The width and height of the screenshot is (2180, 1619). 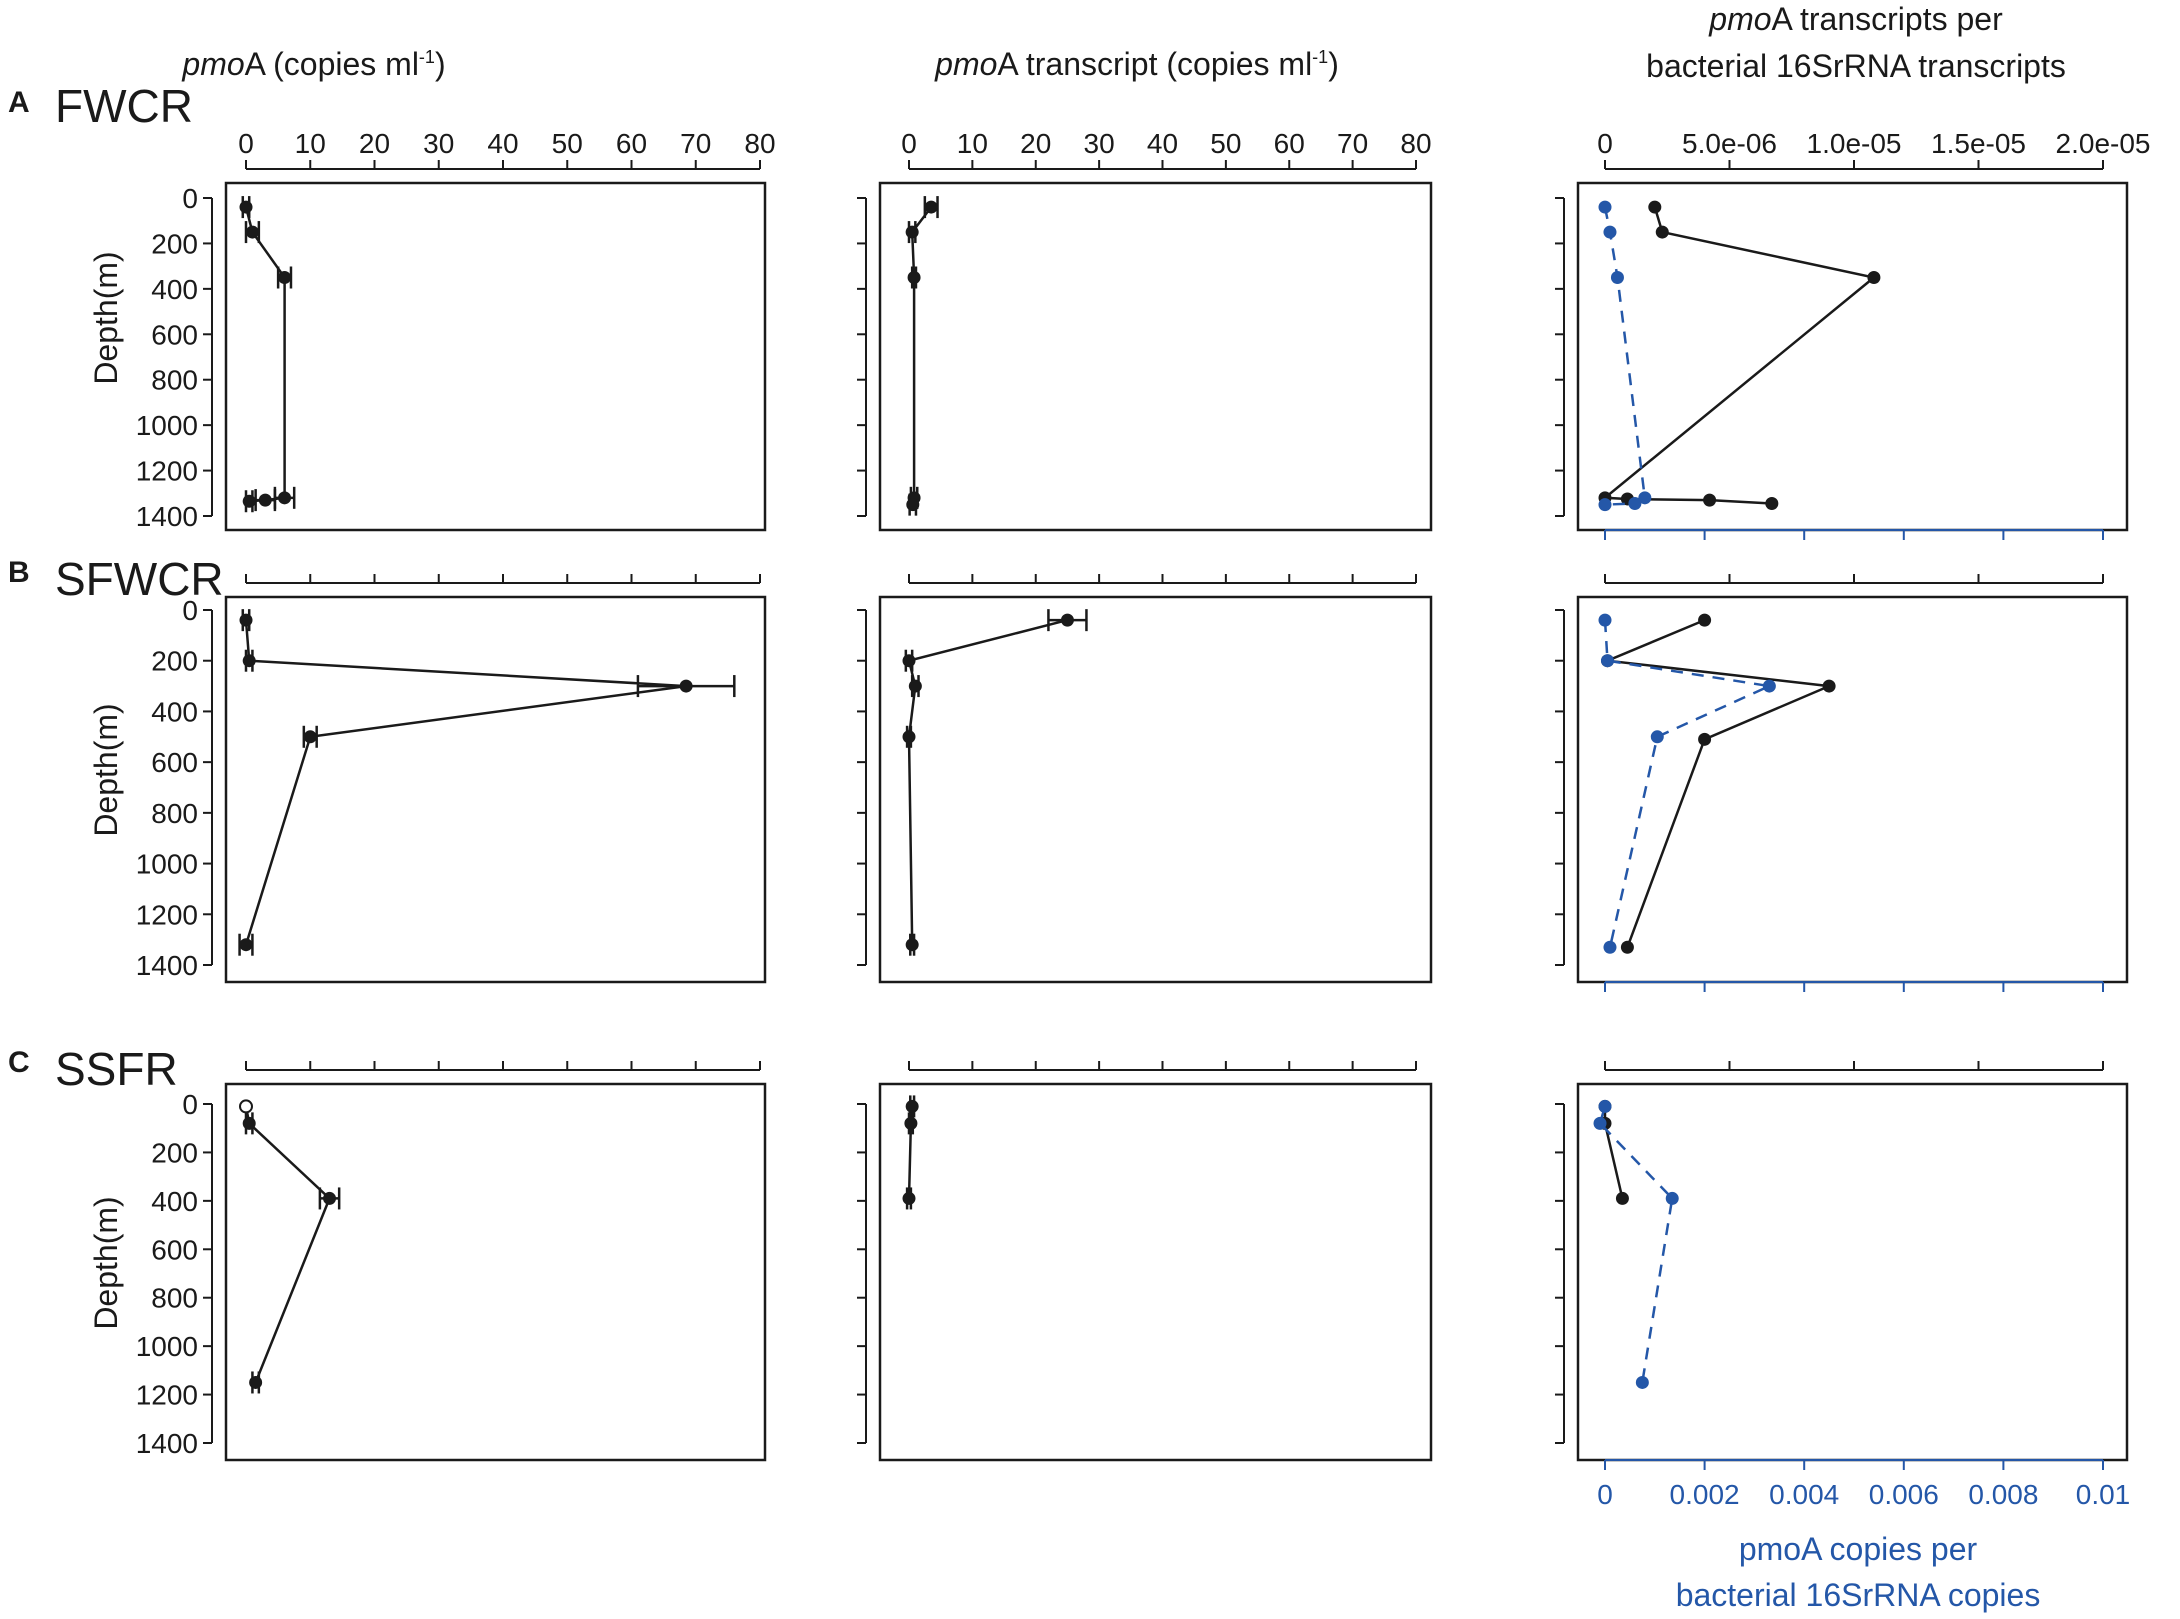 I want to click on x-tick-label: 30, so click(x=438, y=143).